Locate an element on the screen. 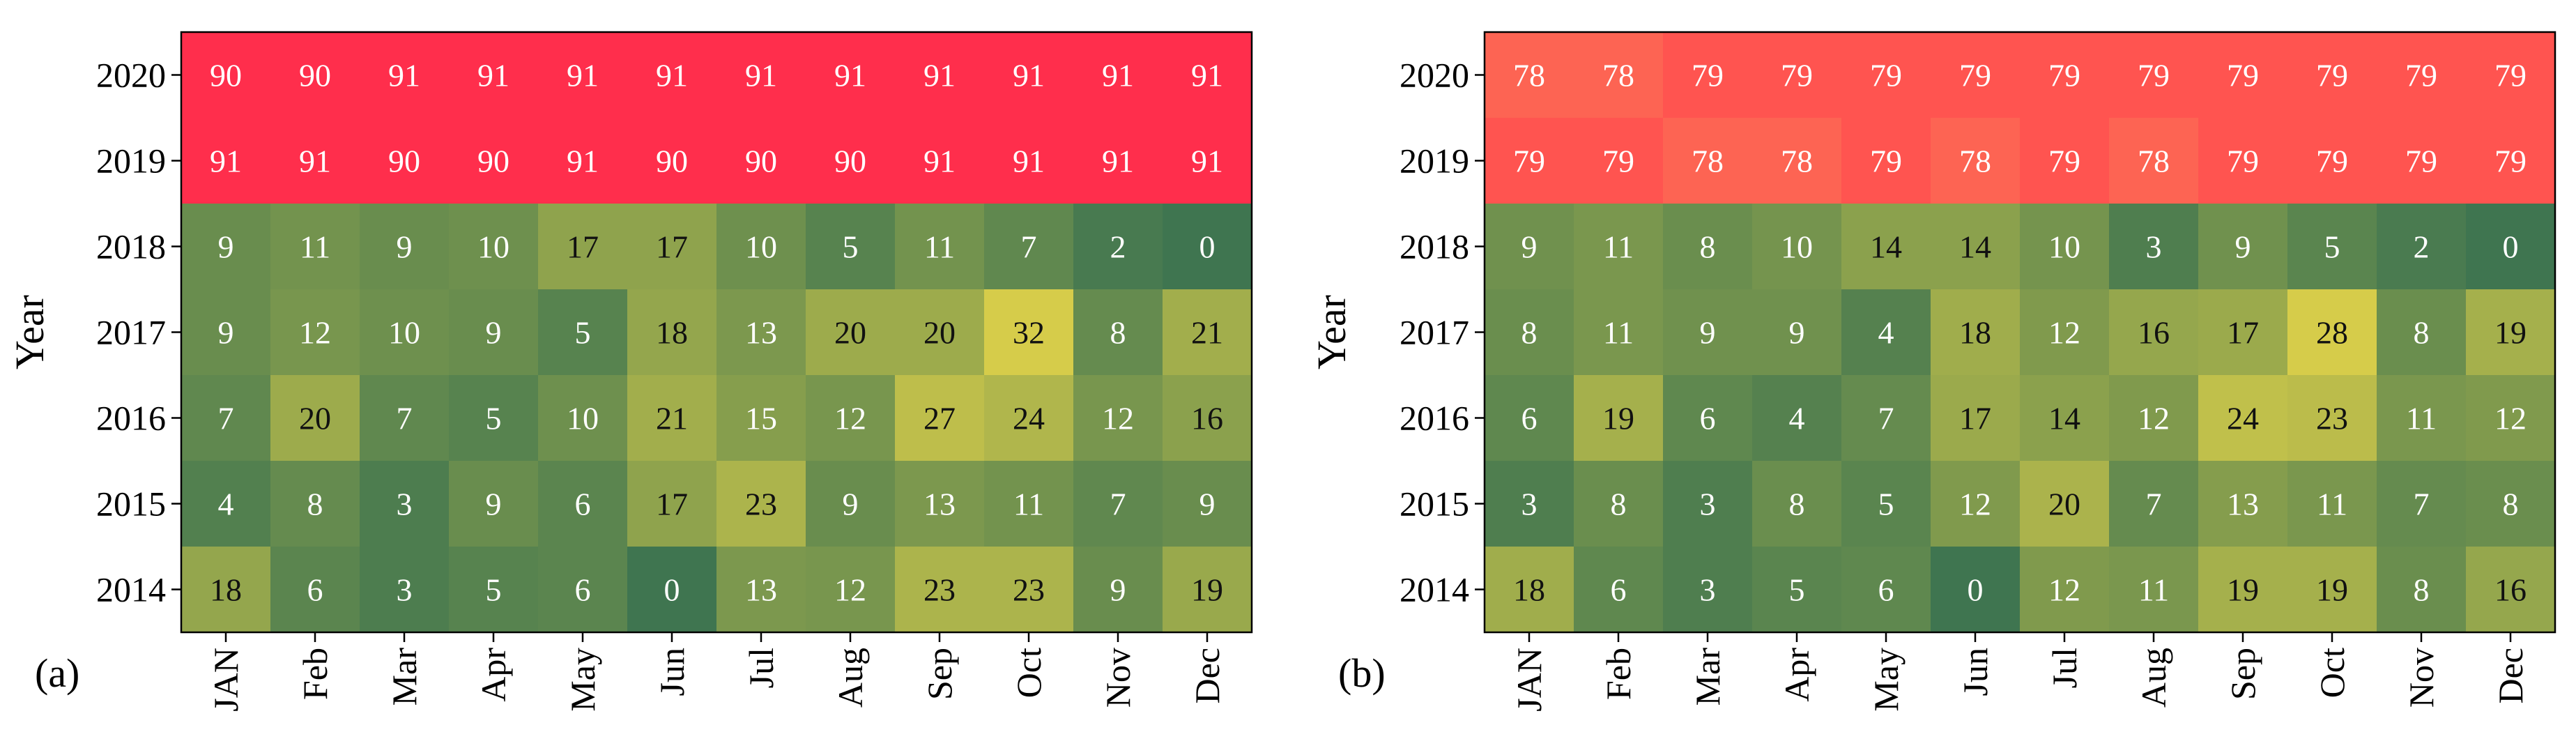  cell-value-label: 17 is located at coordinates (672, 247).